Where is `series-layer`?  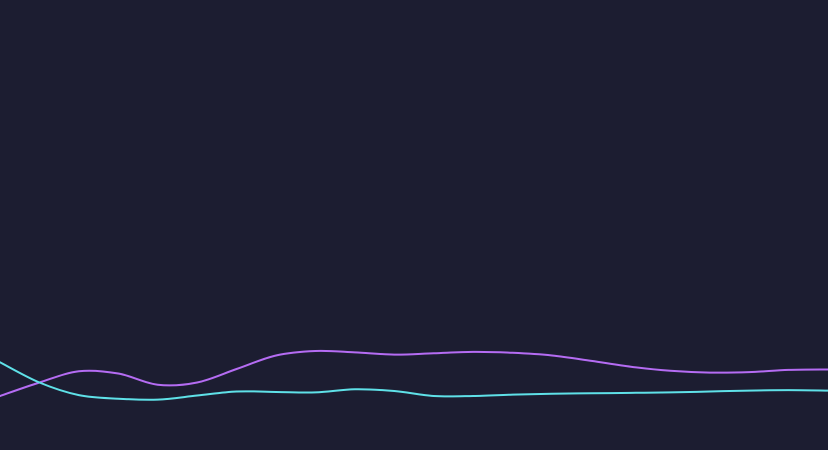 series-layer is located at coordinates (414, 375).